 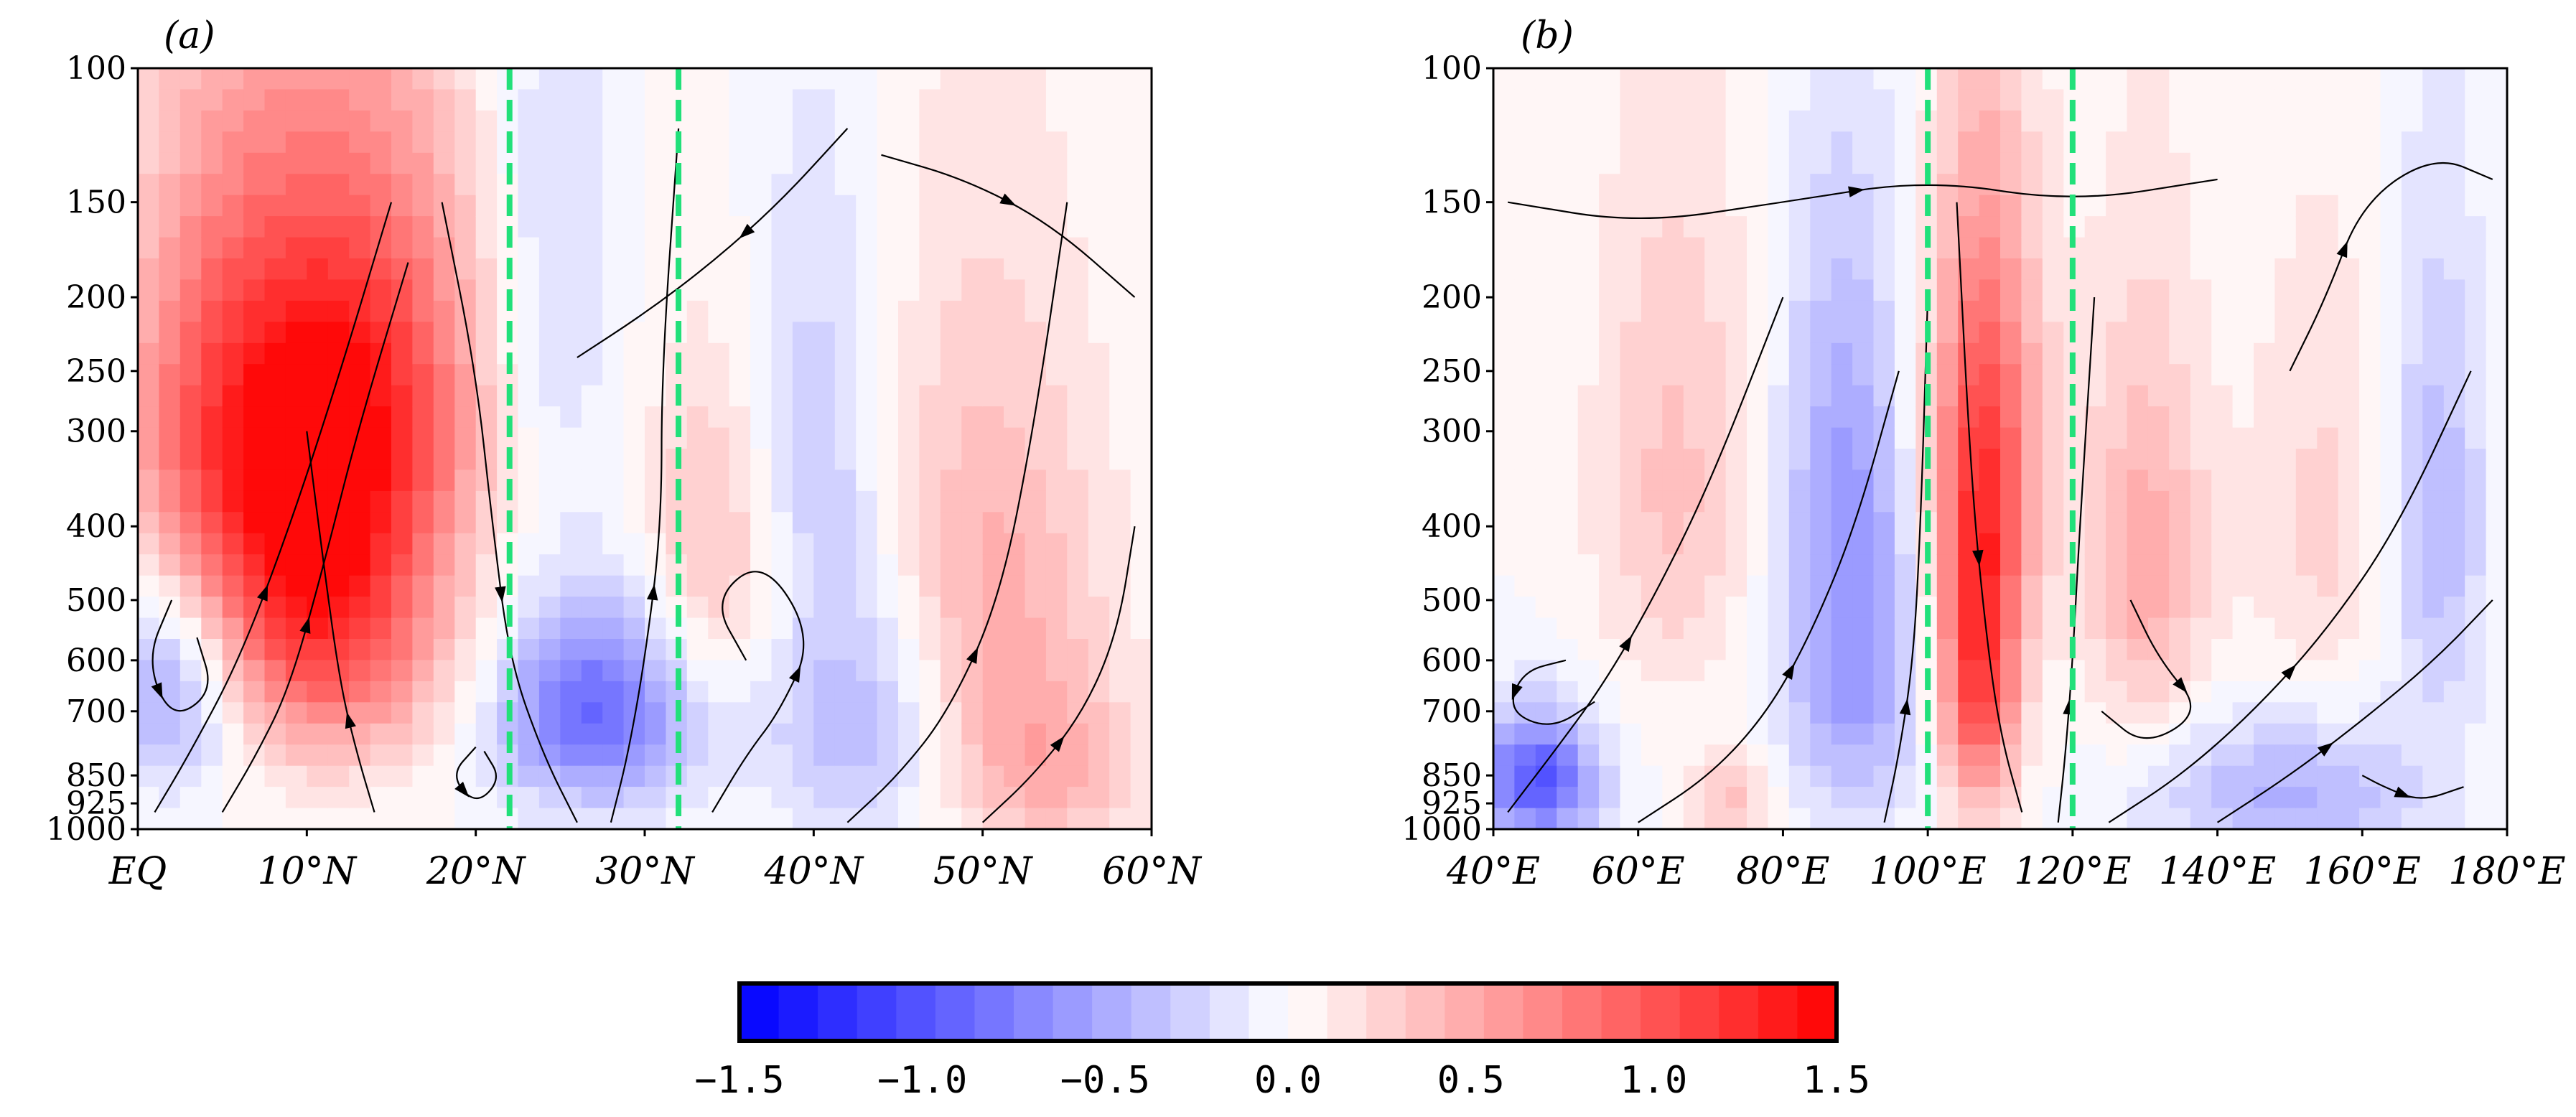 What do you see at coordinates (96, 711) in the screenshot?
I see `y-tick-label: 700` at bounding box center [96, 711].